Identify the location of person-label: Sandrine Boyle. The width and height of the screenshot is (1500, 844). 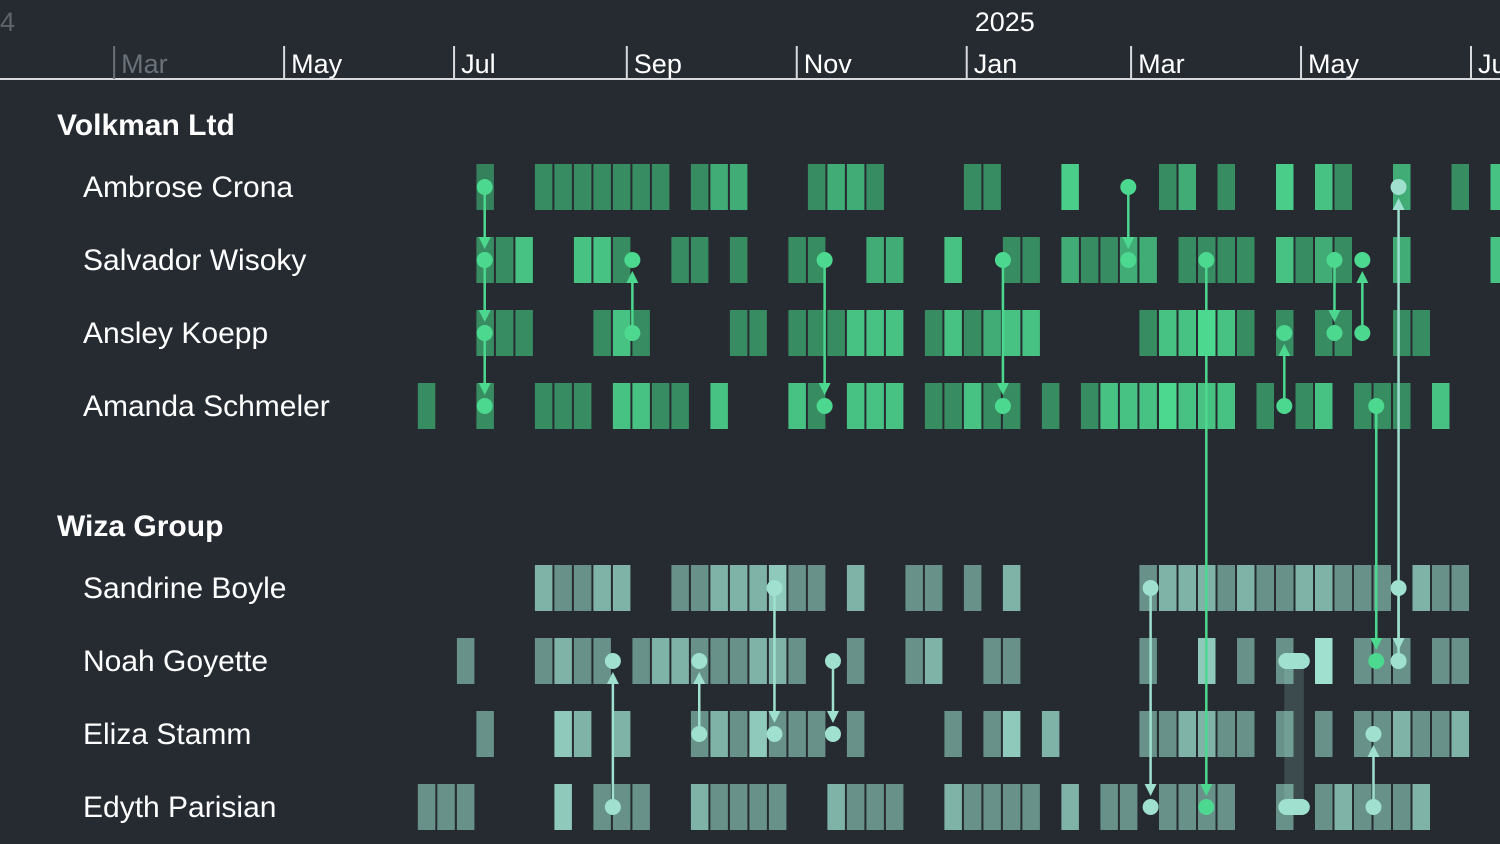
(184, 588).